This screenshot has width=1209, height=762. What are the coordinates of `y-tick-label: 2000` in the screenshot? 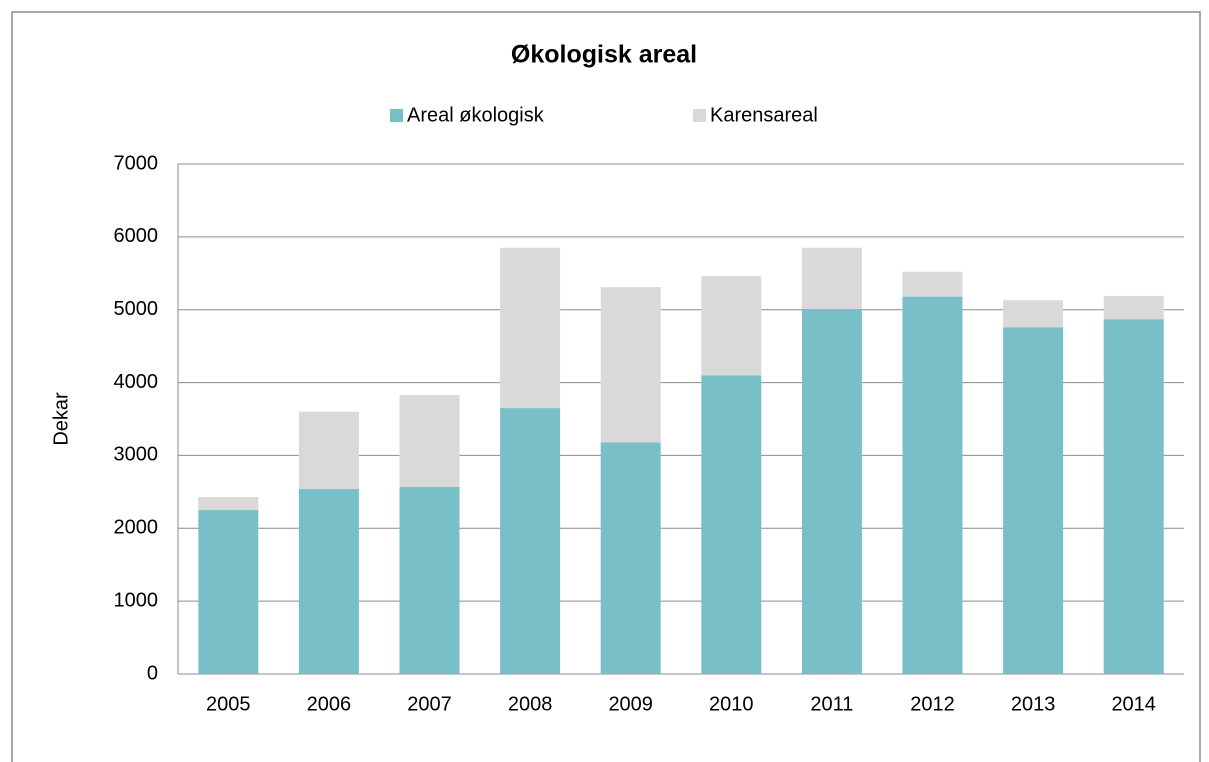 It's located at (136, 528).